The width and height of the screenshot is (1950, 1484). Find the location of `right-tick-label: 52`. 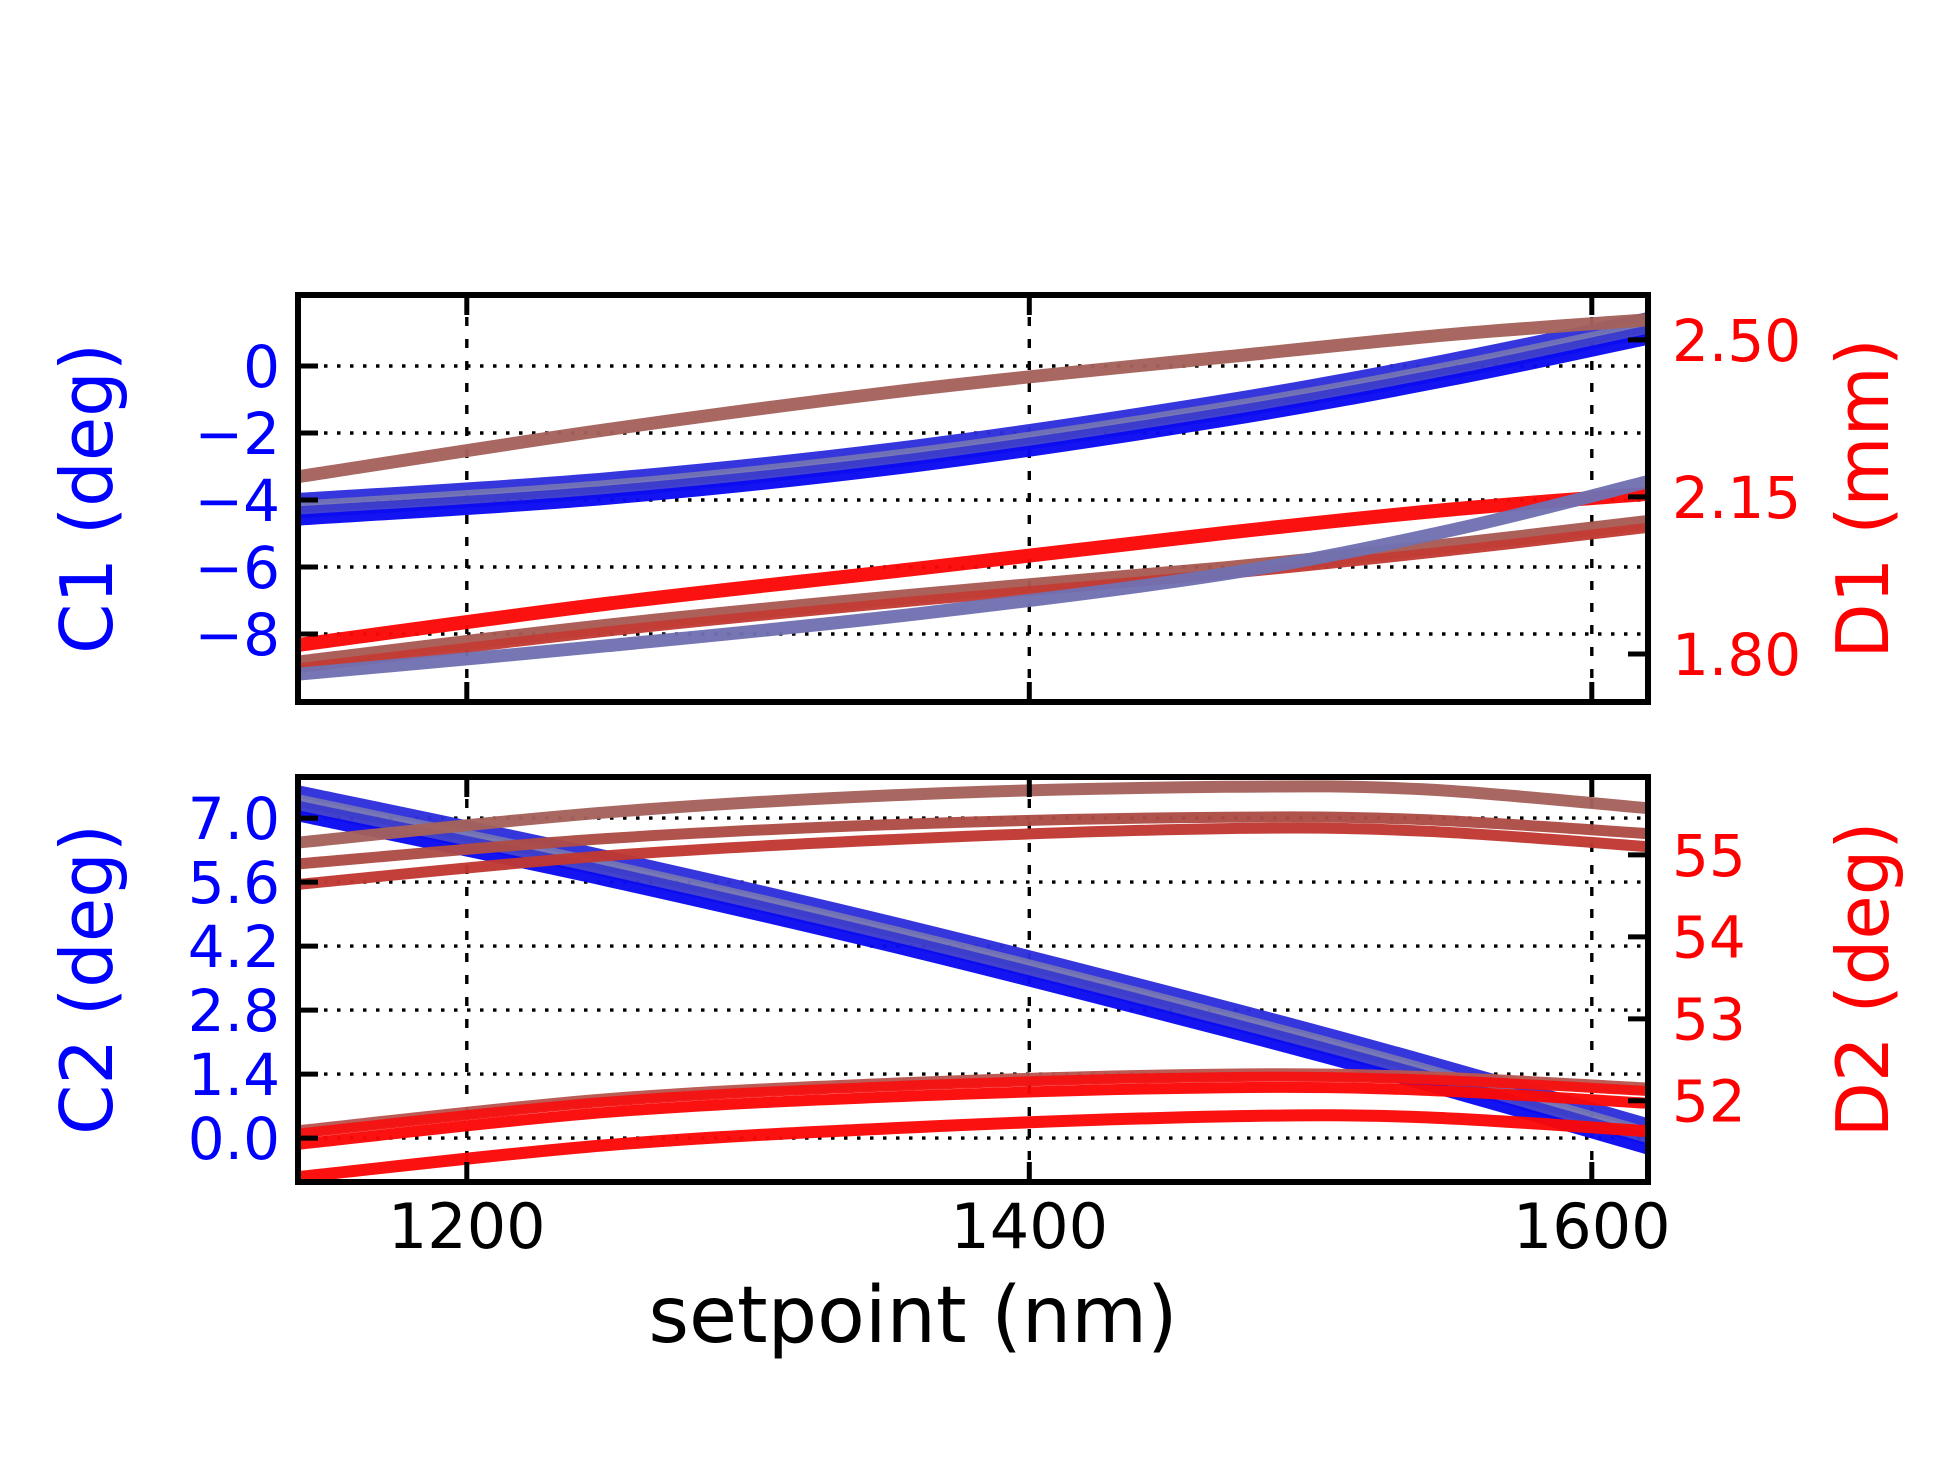

right-tick-label: 52 is located at coordinates (1709, 1102).